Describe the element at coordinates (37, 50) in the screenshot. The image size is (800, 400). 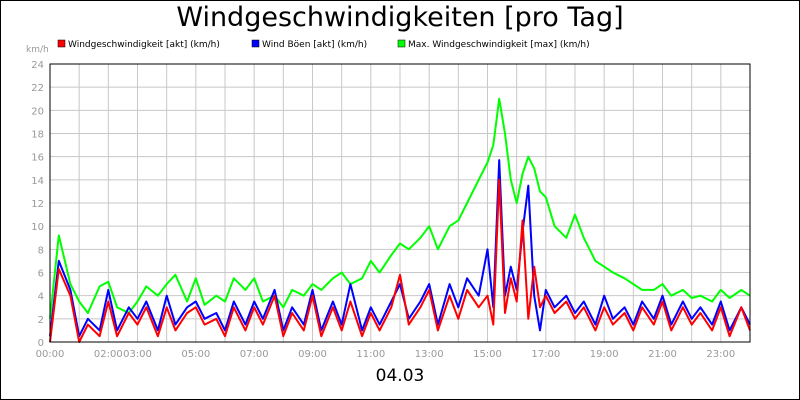
I see `y-axis-label: km/h` at that location.